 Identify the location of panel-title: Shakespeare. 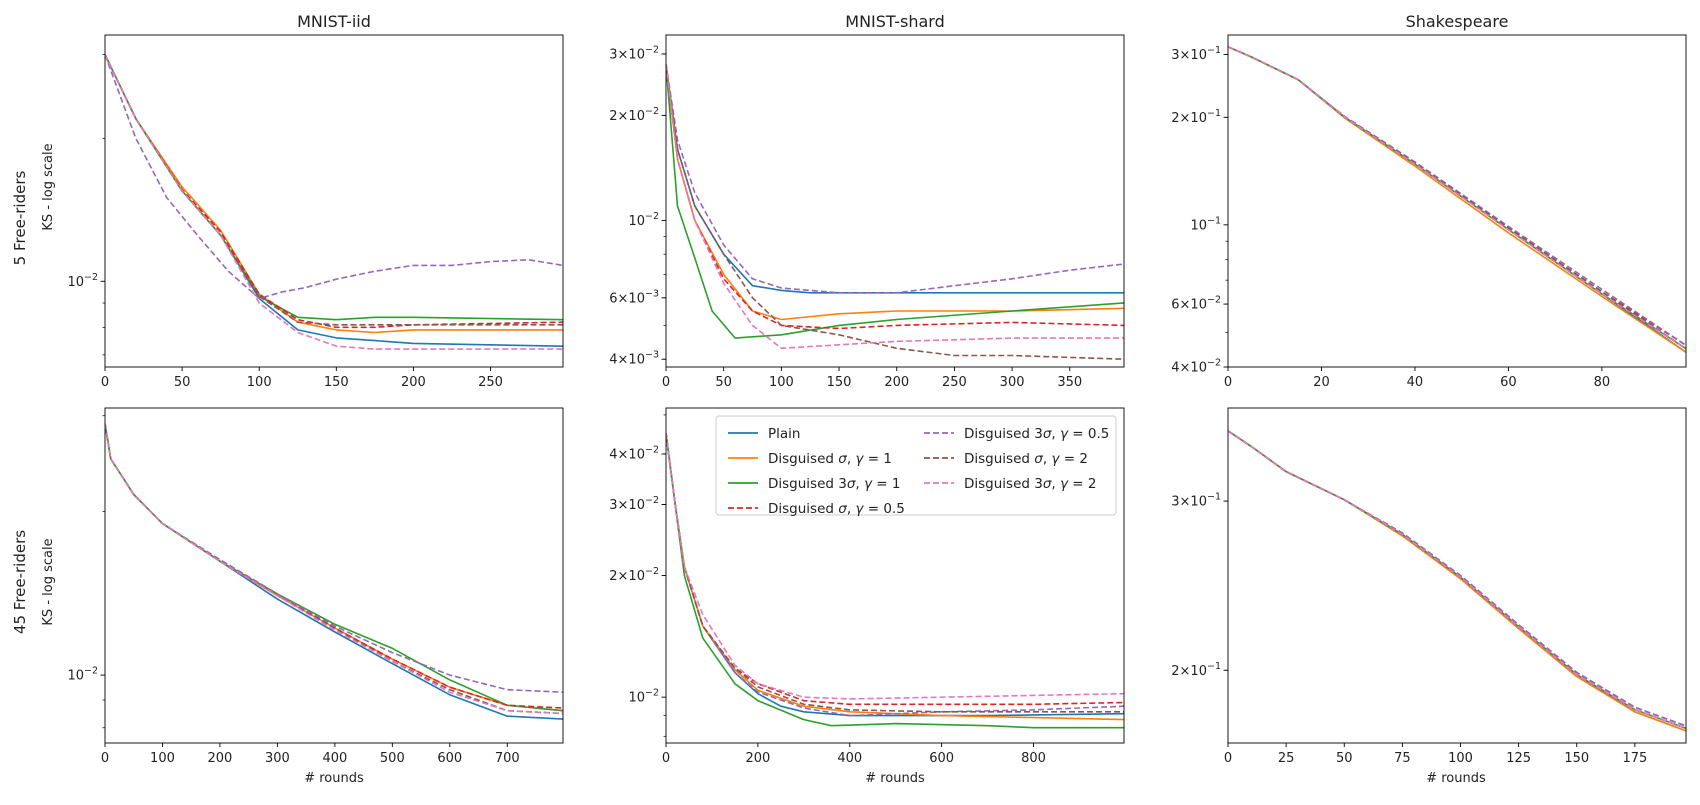
(1457, 21).